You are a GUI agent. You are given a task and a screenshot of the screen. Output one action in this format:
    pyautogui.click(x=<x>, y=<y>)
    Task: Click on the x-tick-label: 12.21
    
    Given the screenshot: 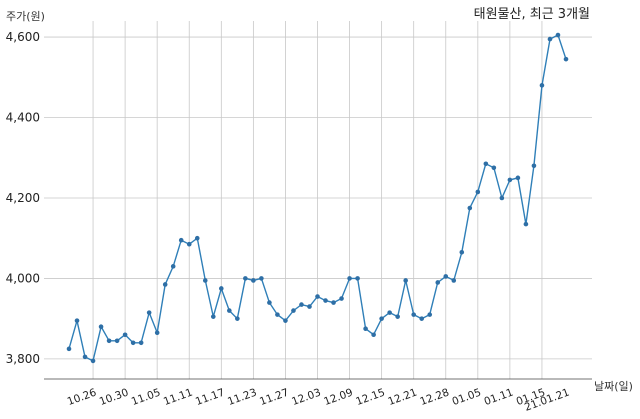 What is the action you would take?
    pyautogui.click(x=402, y=398)
    